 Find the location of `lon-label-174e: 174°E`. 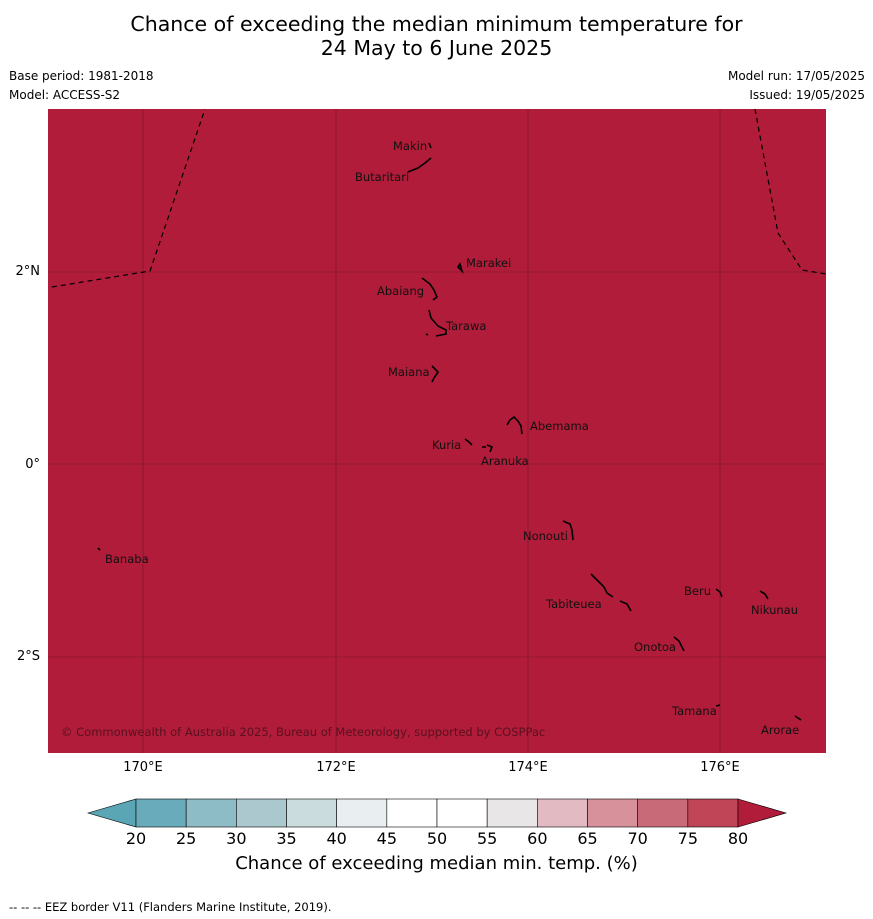

lon-label-174e: 174°E is located at coordinates (528, 767).